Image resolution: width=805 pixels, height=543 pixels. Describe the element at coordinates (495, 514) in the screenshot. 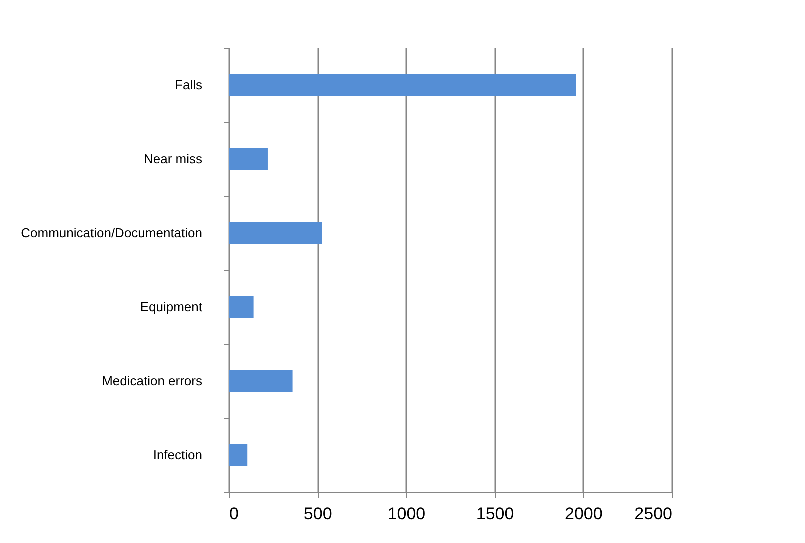

I see `x-tick-label: 1500` at that location.